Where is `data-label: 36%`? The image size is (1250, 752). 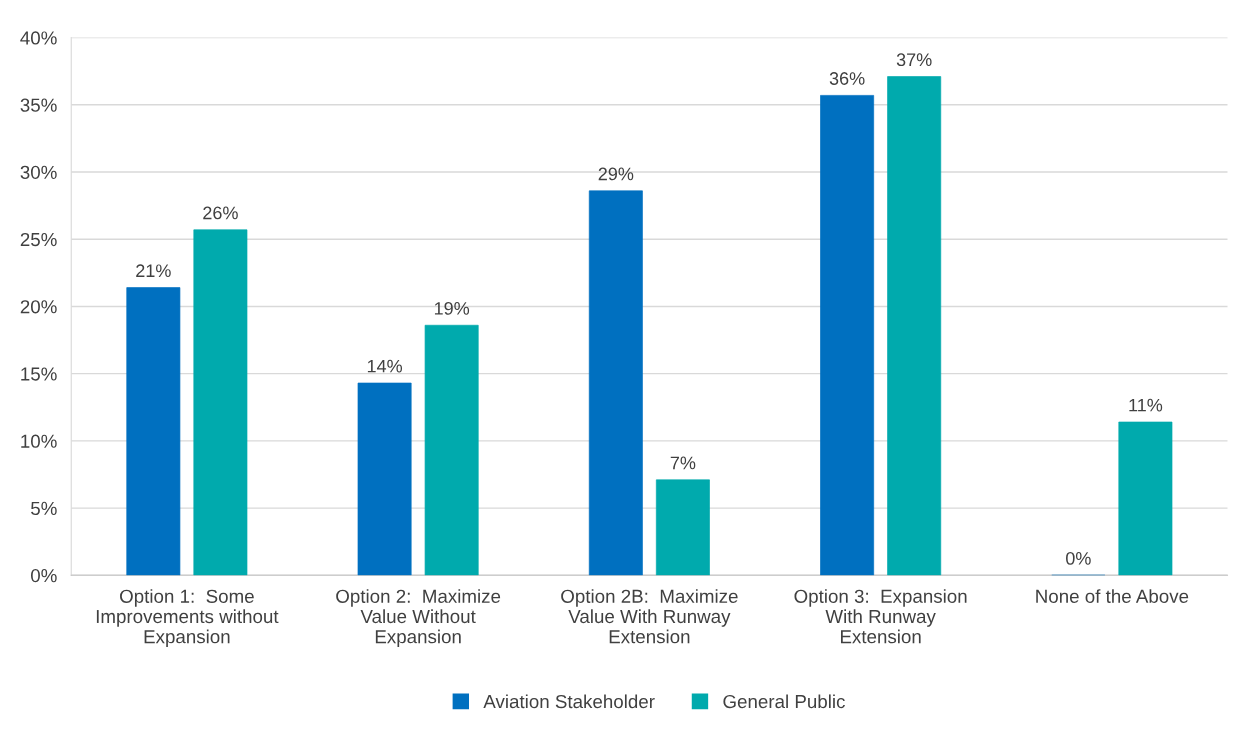
data-label: 36% is located at coordinates (847, 78).